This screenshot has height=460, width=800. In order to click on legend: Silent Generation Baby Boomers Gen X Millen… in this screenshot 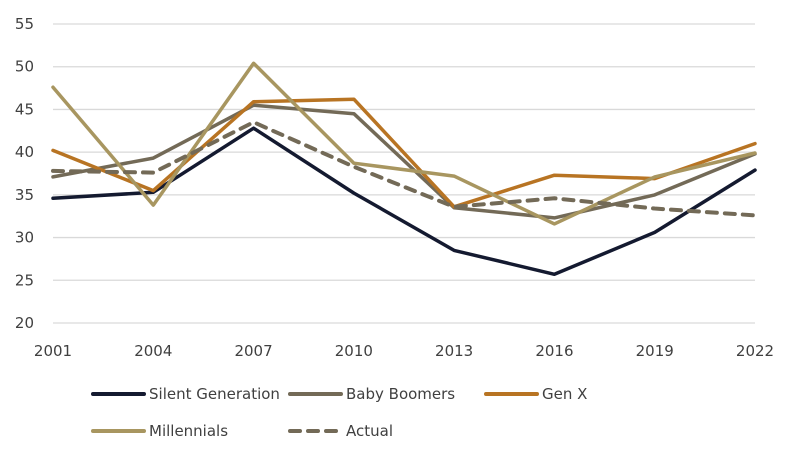, I will do `click(339, 412)`.